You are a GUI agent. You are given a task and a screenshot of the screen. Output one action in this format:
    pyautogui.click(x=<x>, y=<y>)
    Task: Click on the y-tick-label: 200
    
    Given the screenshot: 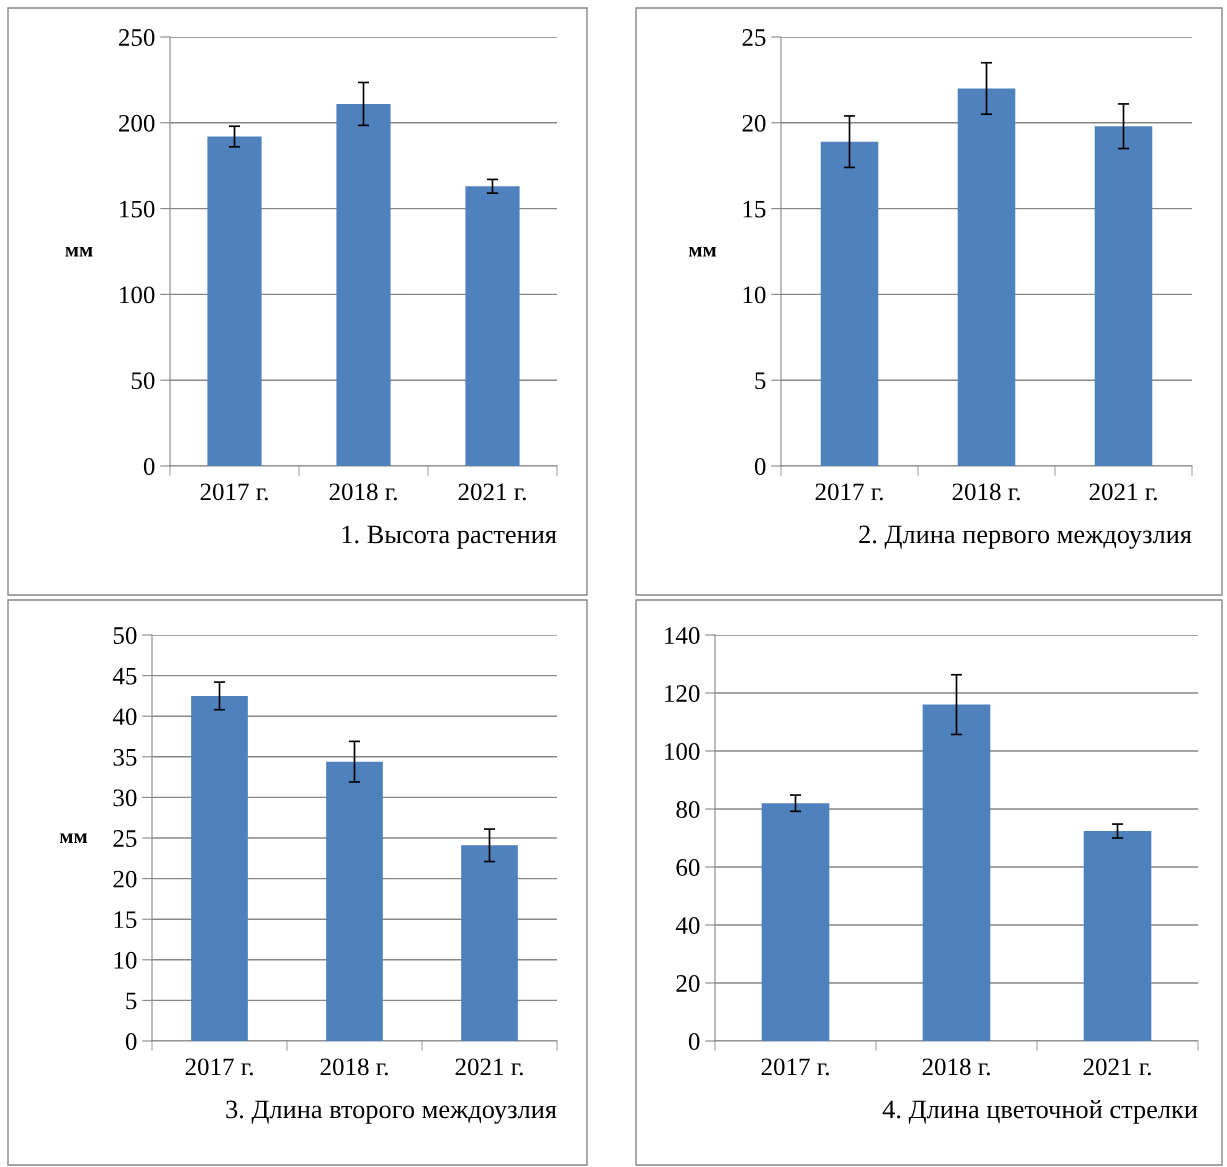 What is the action you would take?
    pyautogui.click(x=137, y=123)
    